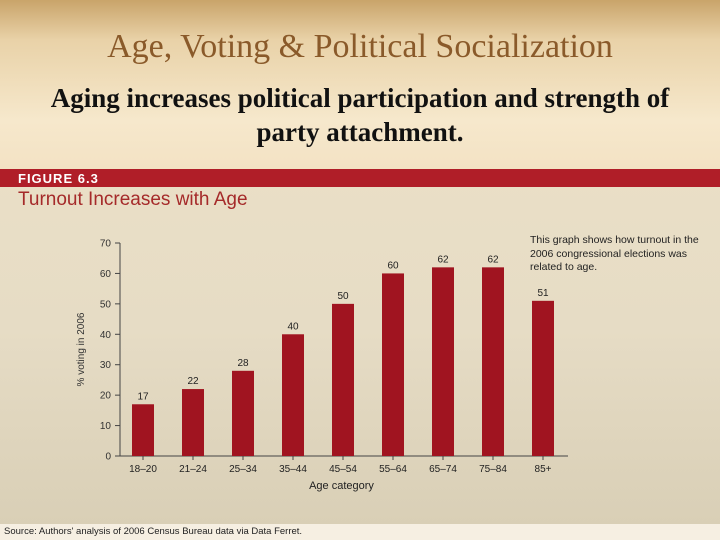 This screenshot has height=540, width=720. I want to click on x-tick-label: 45–54, so click(343, 469).